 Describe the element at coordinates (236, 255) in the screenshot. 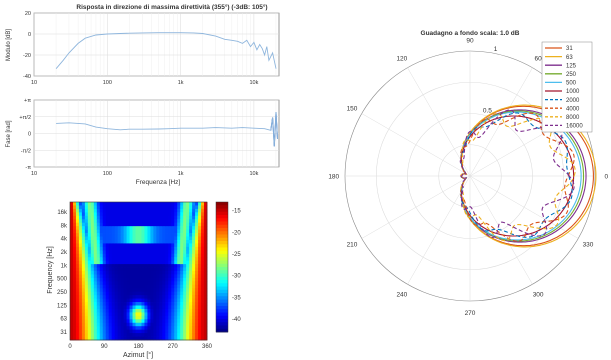

I see `colorbar-tick-label: -25` at that location.